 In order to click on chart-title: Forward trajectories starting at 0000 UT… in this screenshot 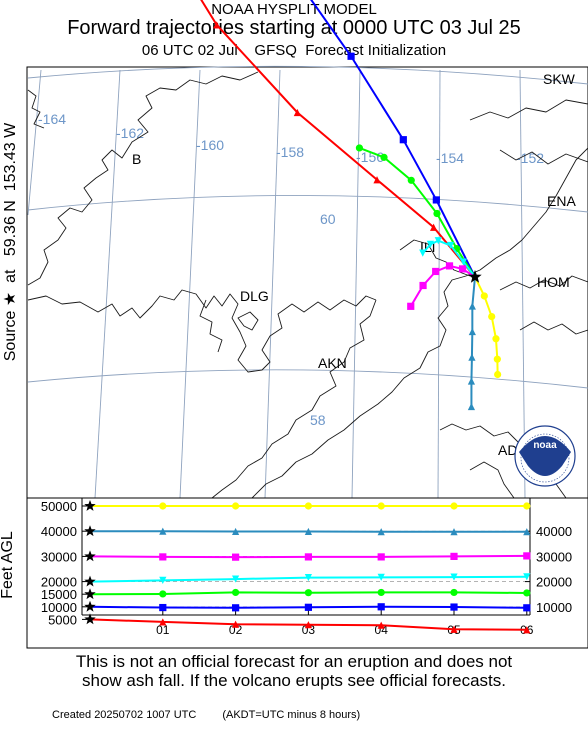, I will do `click(294, 28)`.